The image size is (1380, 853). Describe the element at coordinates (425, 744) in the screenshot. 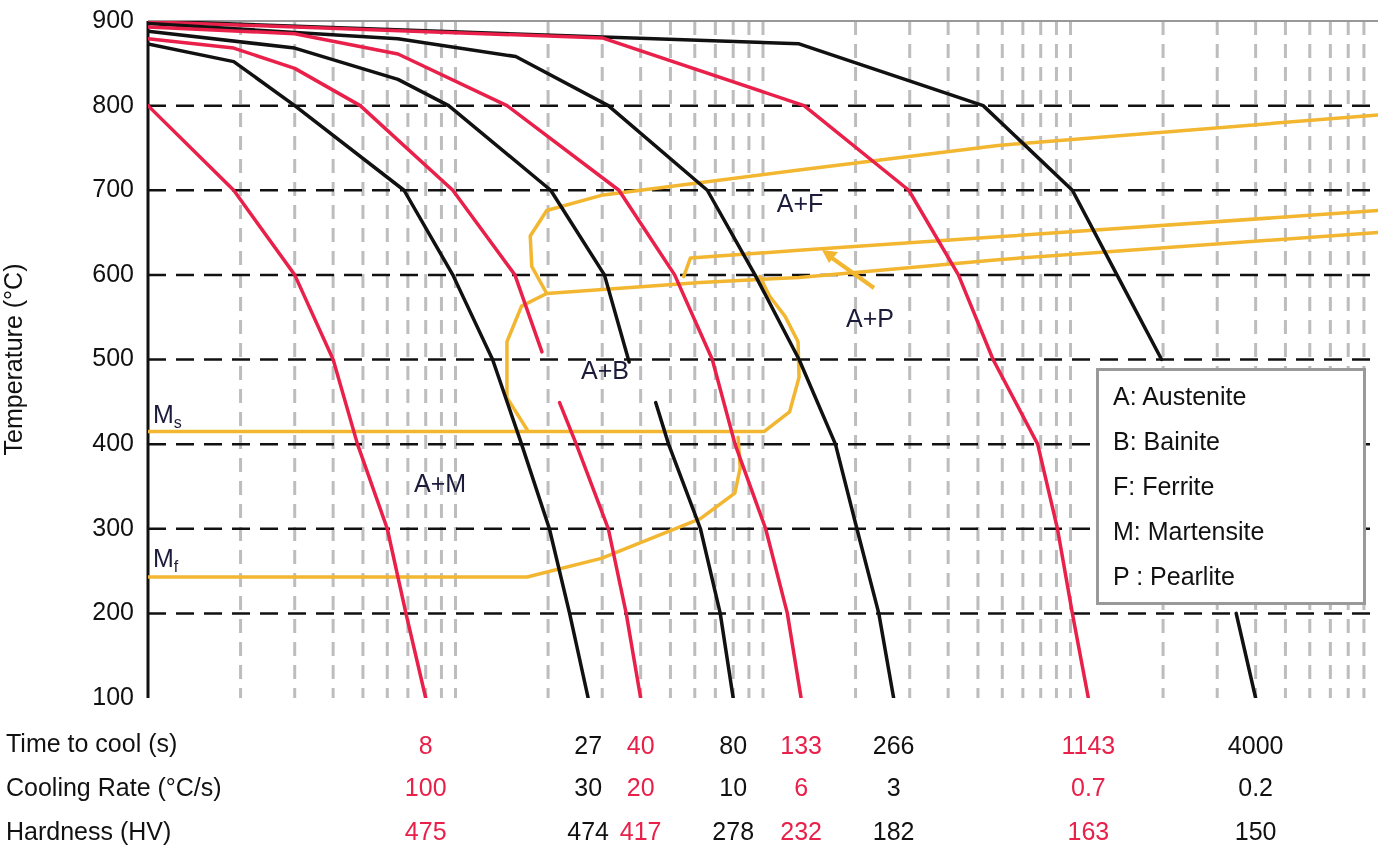

I see `x-tick-label: 8` at that location.